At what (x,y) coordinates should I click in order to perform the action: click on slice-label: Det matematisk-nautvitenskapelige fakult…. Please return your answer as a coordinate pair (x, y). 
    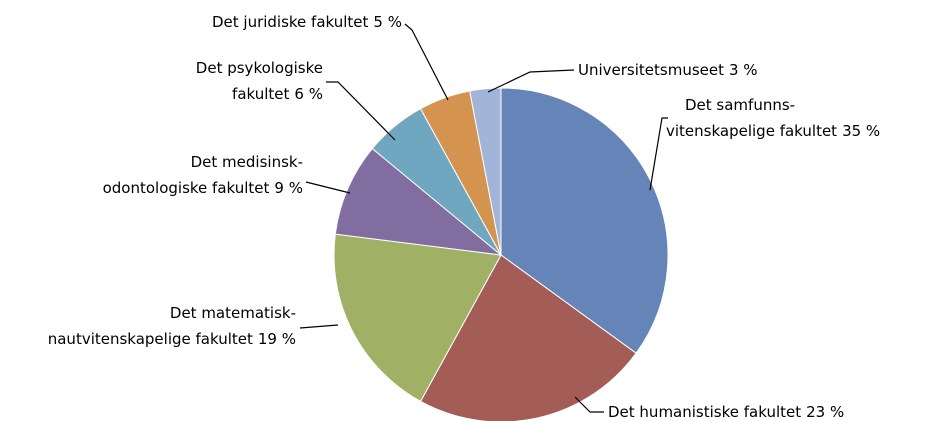
    Looking at the image, I should click on (172, 326).